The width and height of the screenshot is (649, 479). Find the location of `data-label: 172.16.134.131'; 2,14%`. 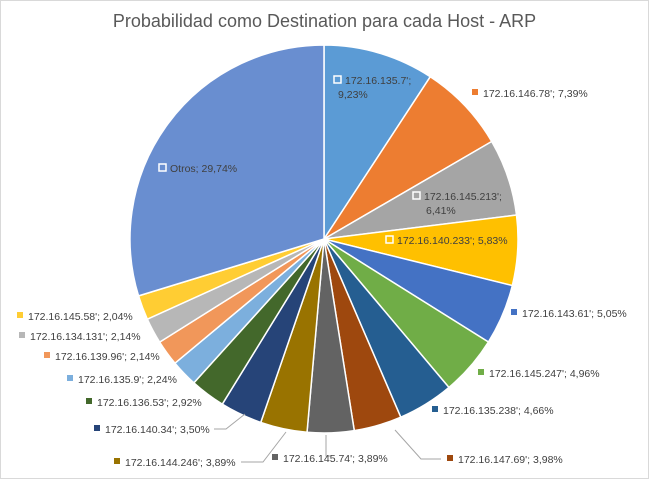

data-label: 172.16.134.131'; 2,14% is located at coordinates (85, 337).